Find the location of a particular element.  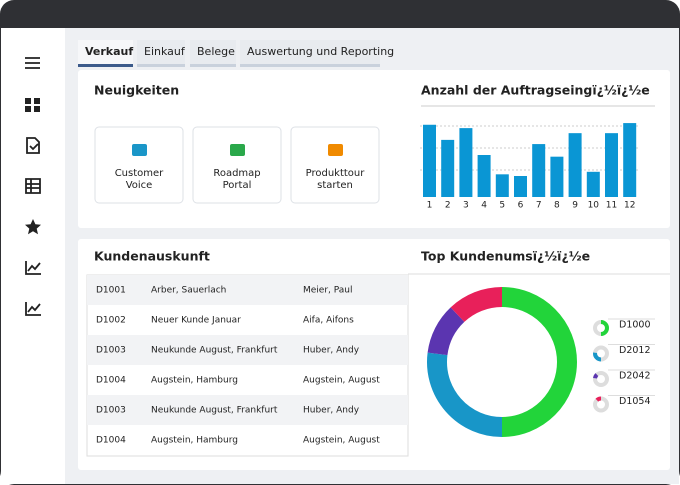

legend-ring is located at coordinates (601, 379).